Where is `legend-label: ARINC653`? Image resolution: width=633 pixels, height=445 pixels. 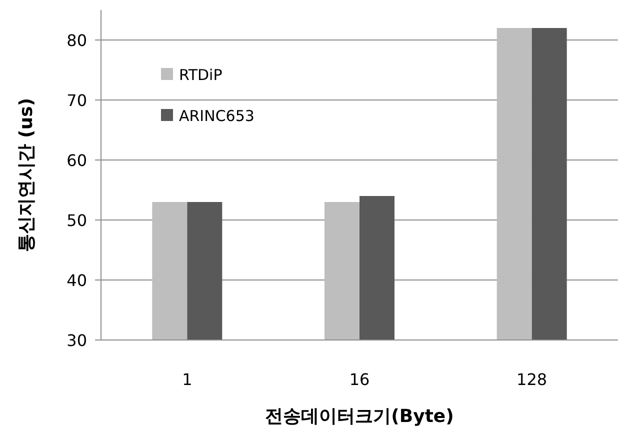
legend-label: ARINC653 is located at coordinates (216, 116).